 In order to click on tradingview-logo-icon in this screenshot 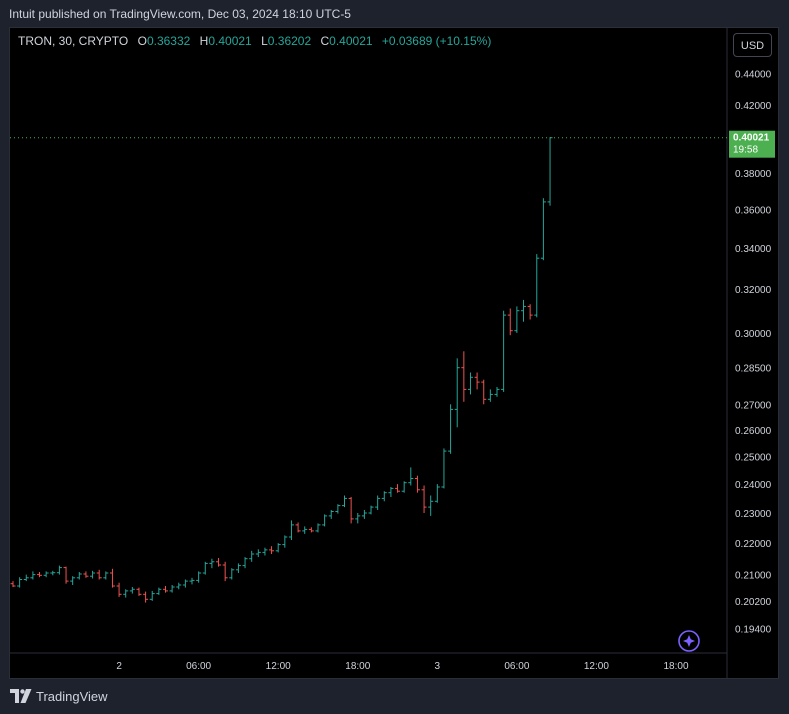, I will do `click(21, 696)`.